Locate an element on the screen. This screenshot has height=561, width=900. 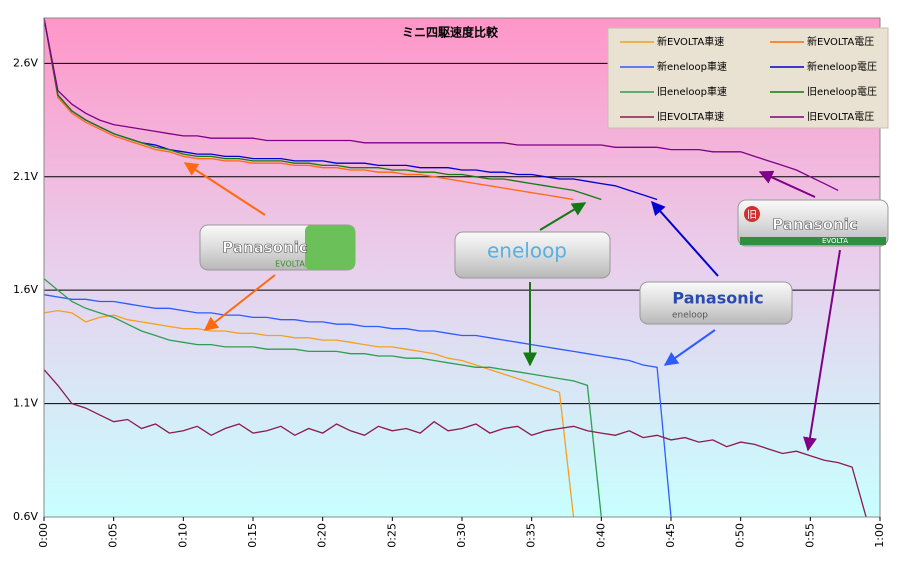
battery-evolta-old: 旧 Panasonic EVOLTA is located at coordinates (813, 223).